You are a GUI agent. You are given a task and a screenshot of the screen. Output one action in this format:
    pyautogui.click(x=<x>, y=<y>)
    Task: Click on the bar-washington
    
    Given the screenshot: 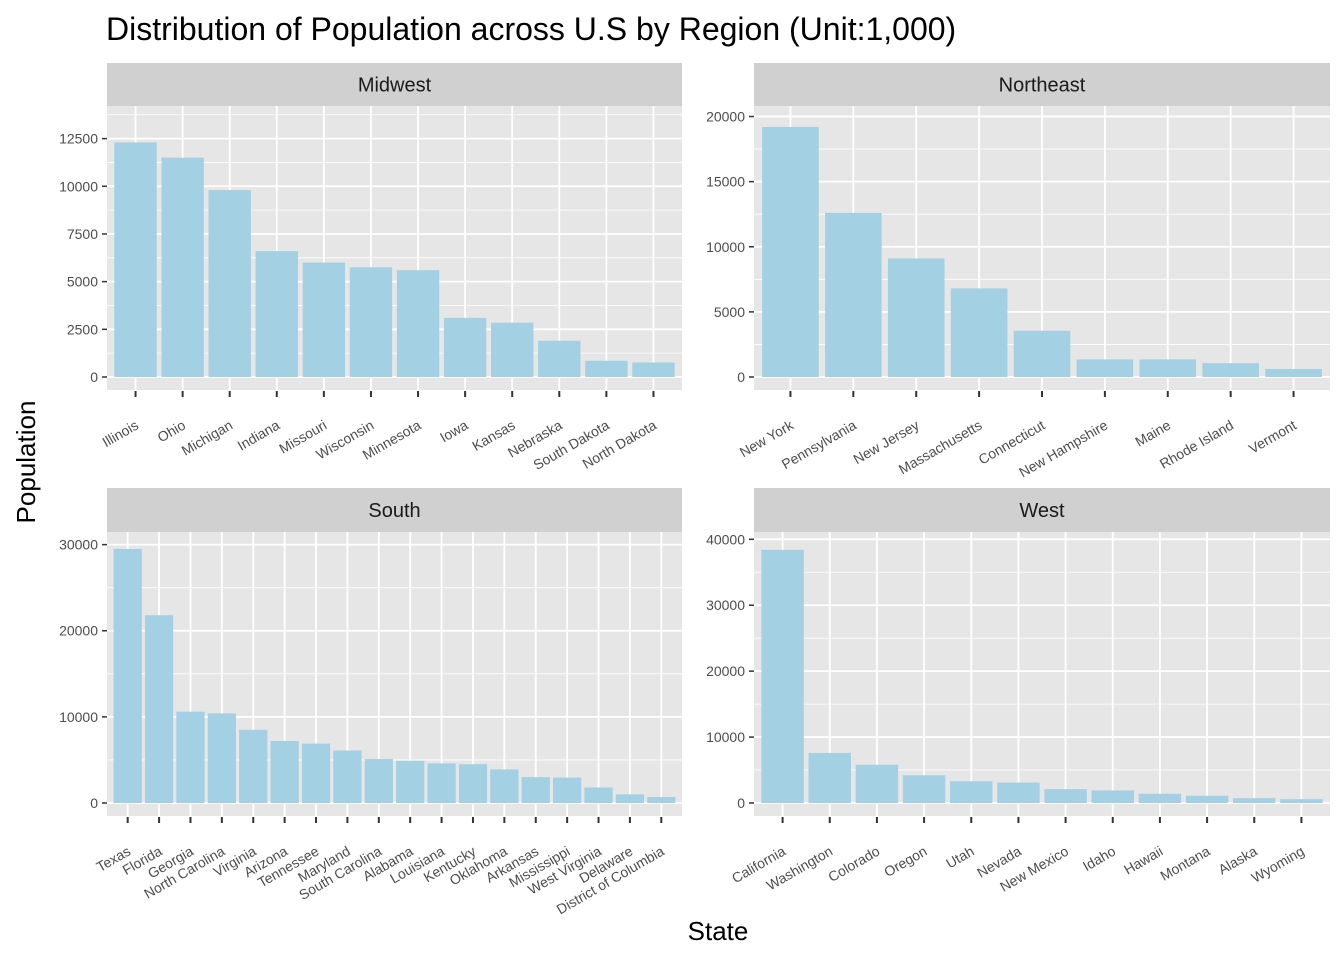 What is the action you would take?
    pyautogui.click(x=829, y=777)
    